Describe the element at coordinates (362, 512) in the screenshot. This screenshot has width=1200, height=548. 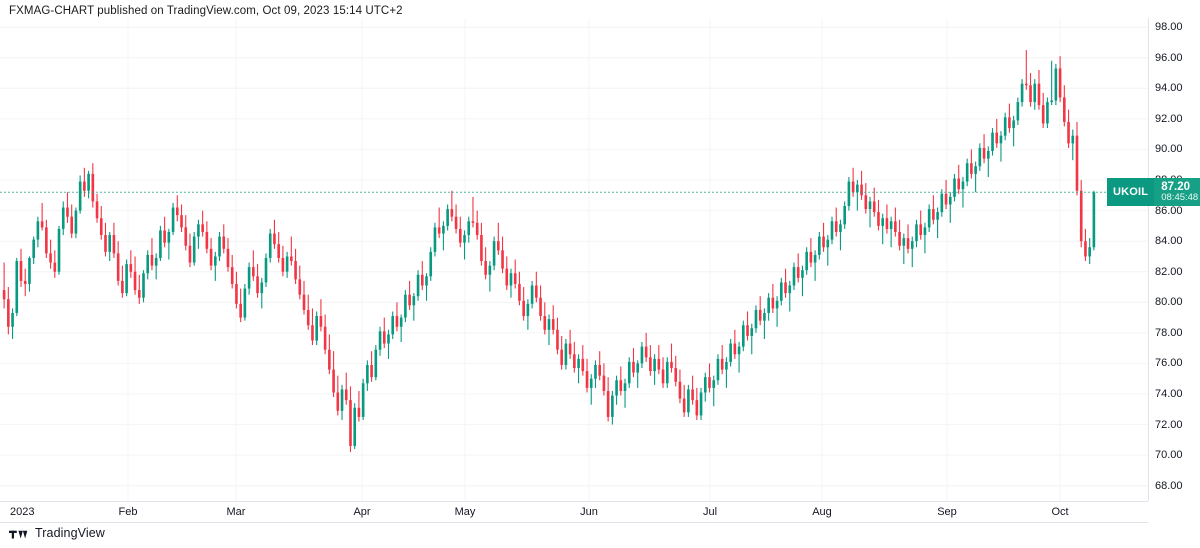
I see `time-tick-label: Apr` at that location.